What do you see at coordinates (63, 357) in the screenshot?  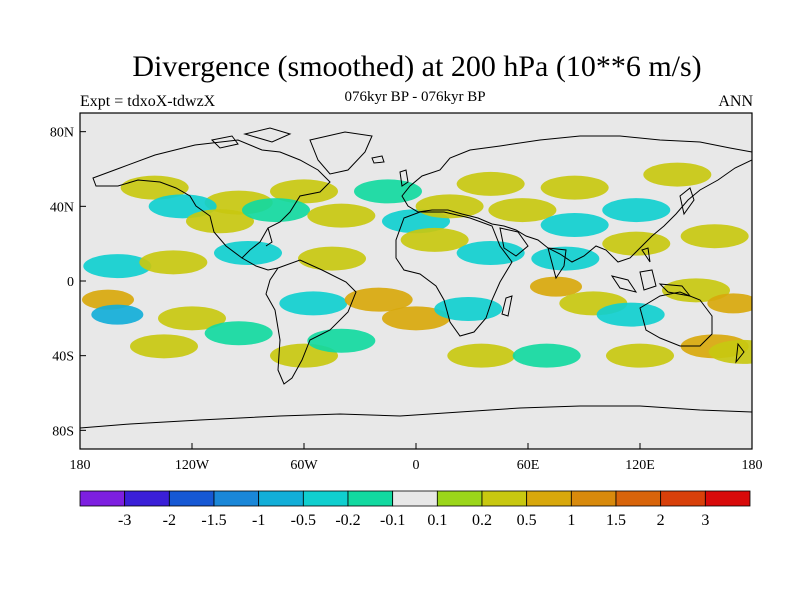 I see `lat-tick-label: 40S` at bounding box center [63, 357].